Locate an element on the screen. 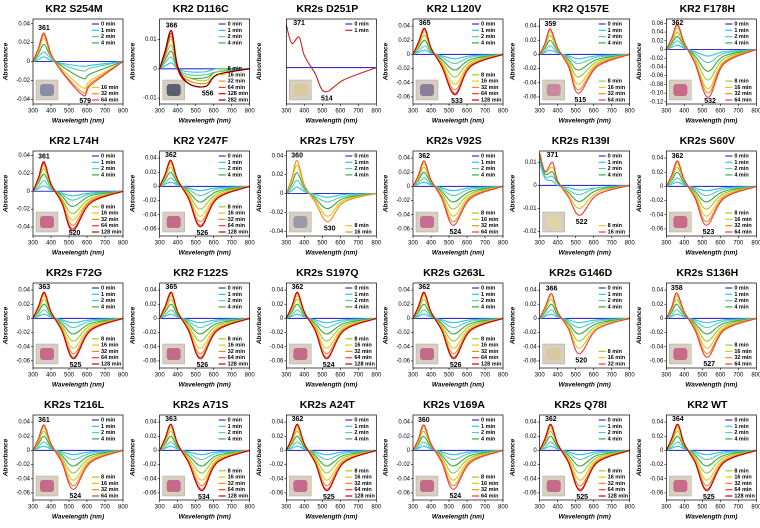 This screenshot has height=528, width=760. trough-label: 527 is located at coordinates (709, 364).